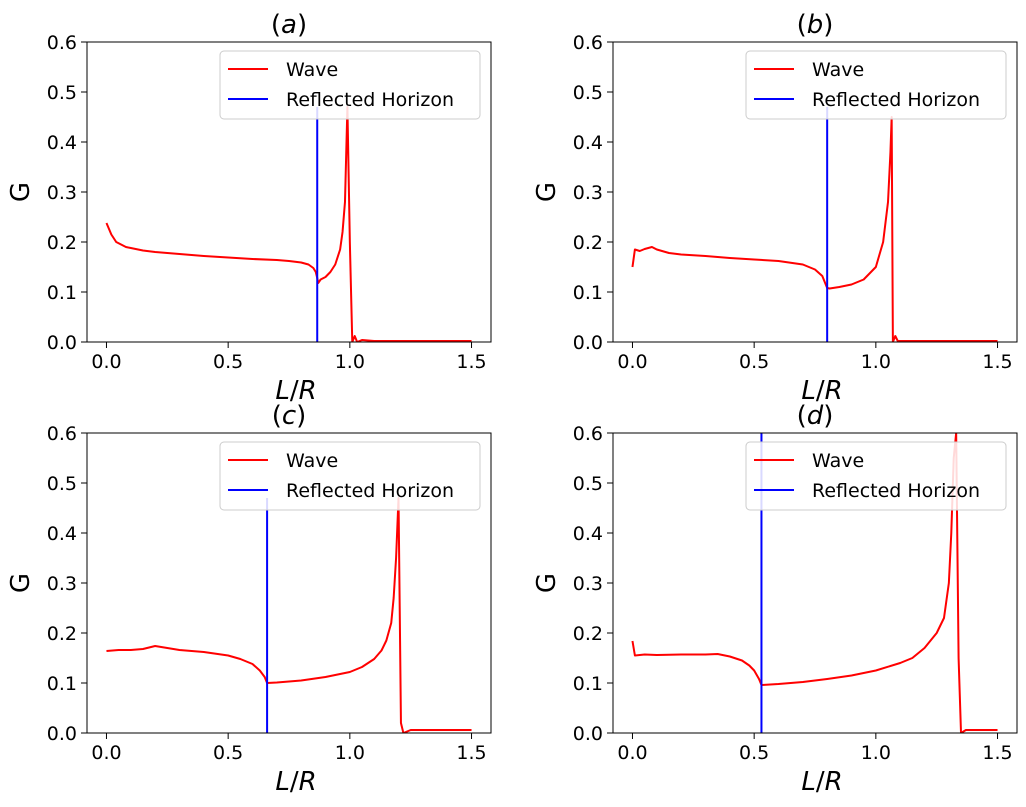 The image size is (1026, 807). I want to click on chart-title: (c), so click(289, 416).